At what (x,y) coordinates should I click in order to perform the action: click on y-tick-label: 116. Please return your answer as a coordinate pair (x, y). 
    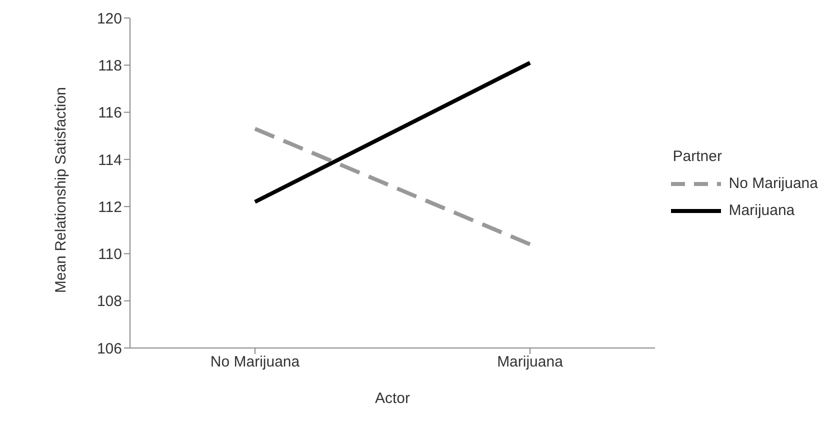
    Looking at the image, I should click on (110, 113).